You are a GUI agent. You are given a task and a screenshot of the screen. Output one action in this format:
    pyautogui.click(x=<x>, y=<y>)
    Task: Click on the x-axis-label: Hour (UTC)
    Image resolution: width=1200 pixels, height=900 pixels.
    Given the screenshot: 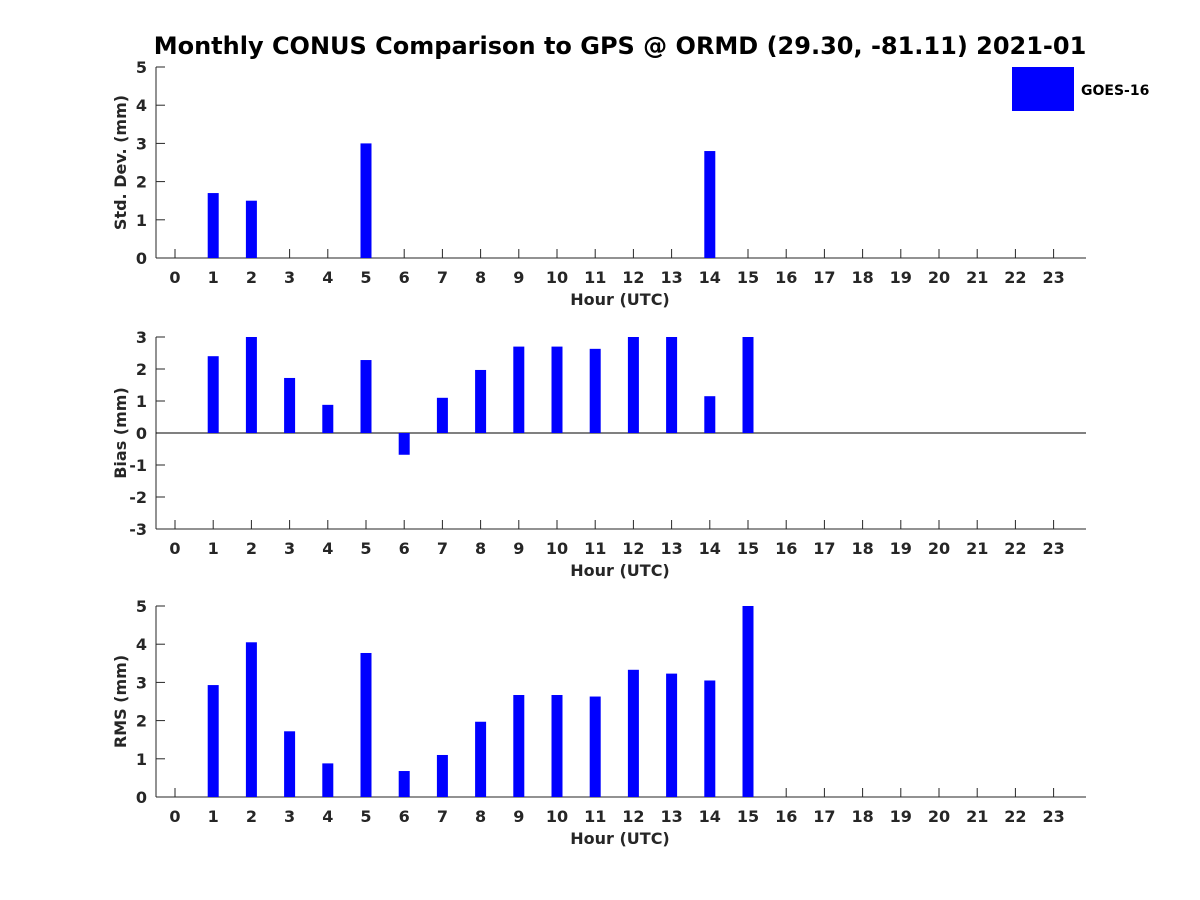 What is the action you would take?
    pyautogui.click(x=620, y=299)
    